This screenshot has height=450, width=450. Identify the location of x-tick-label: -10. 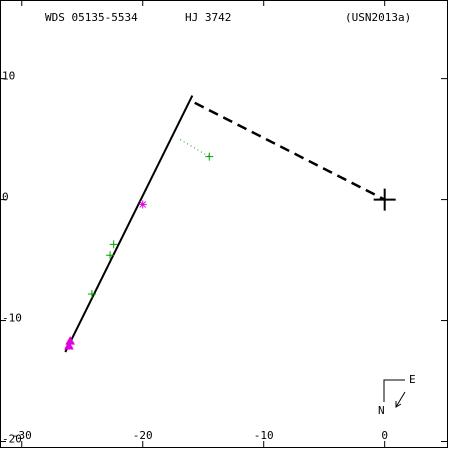
(264, 435).